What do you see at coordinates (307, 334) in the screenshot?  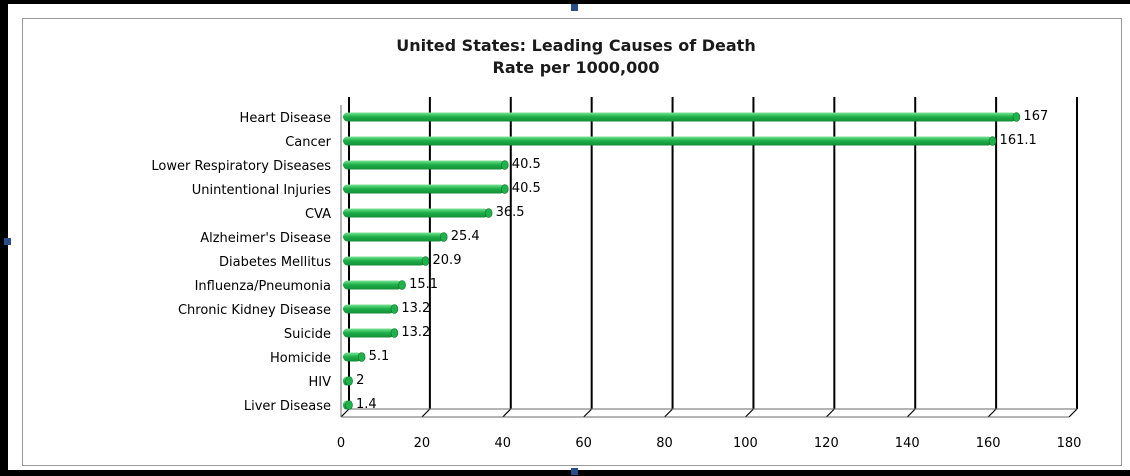 I see `category-label: Suicide` at bounding box center [307, 334].